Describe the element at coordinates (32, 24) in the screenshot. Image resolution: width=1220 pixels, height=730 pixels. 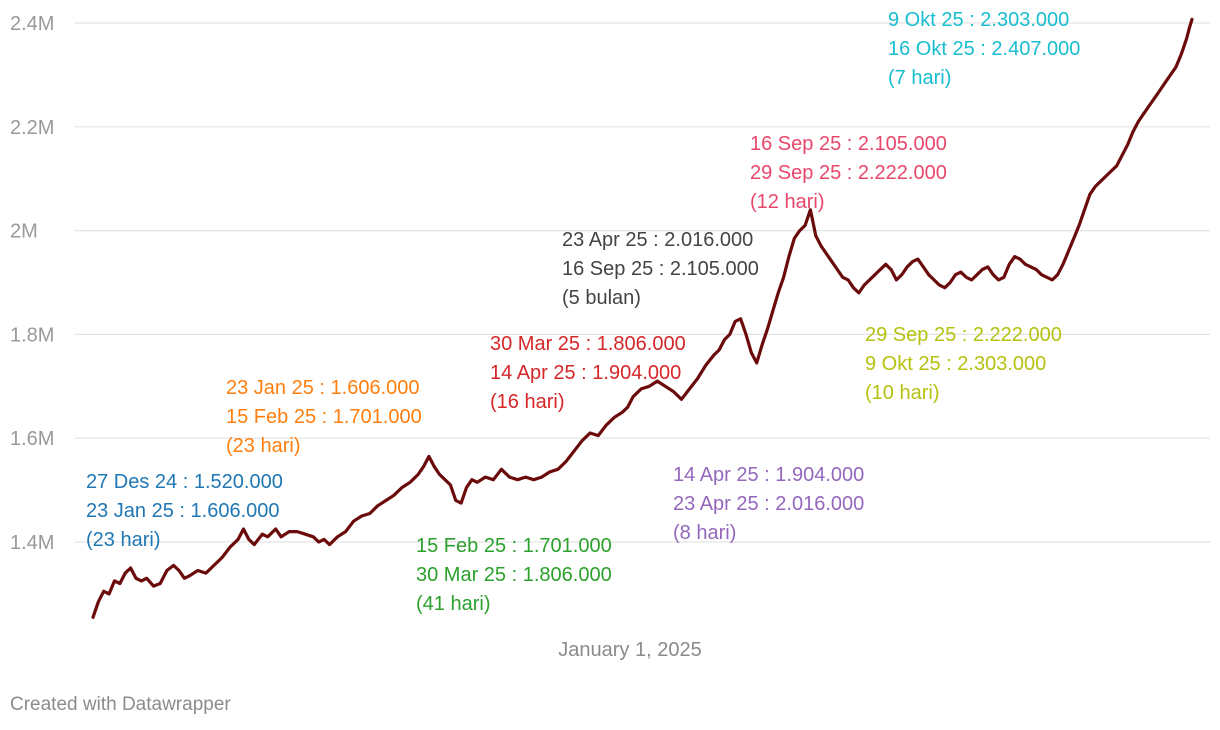
I see `y-tick-label: 2.4M` at that location.